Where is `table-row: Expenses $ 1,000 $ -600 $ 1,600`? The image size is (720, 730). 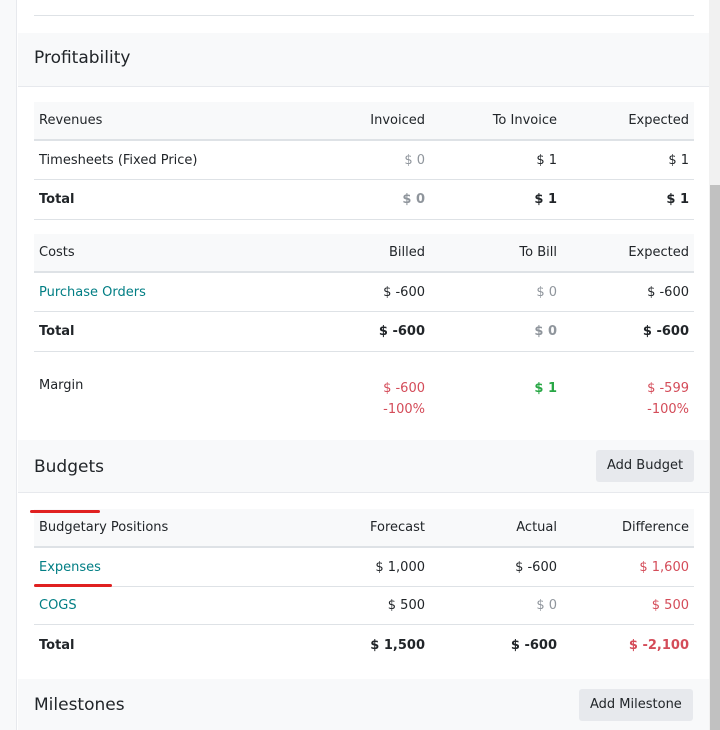
table-row: Expenses $ 1,000 $ -600 $ 1,600 is located at coordinates (364, 567).